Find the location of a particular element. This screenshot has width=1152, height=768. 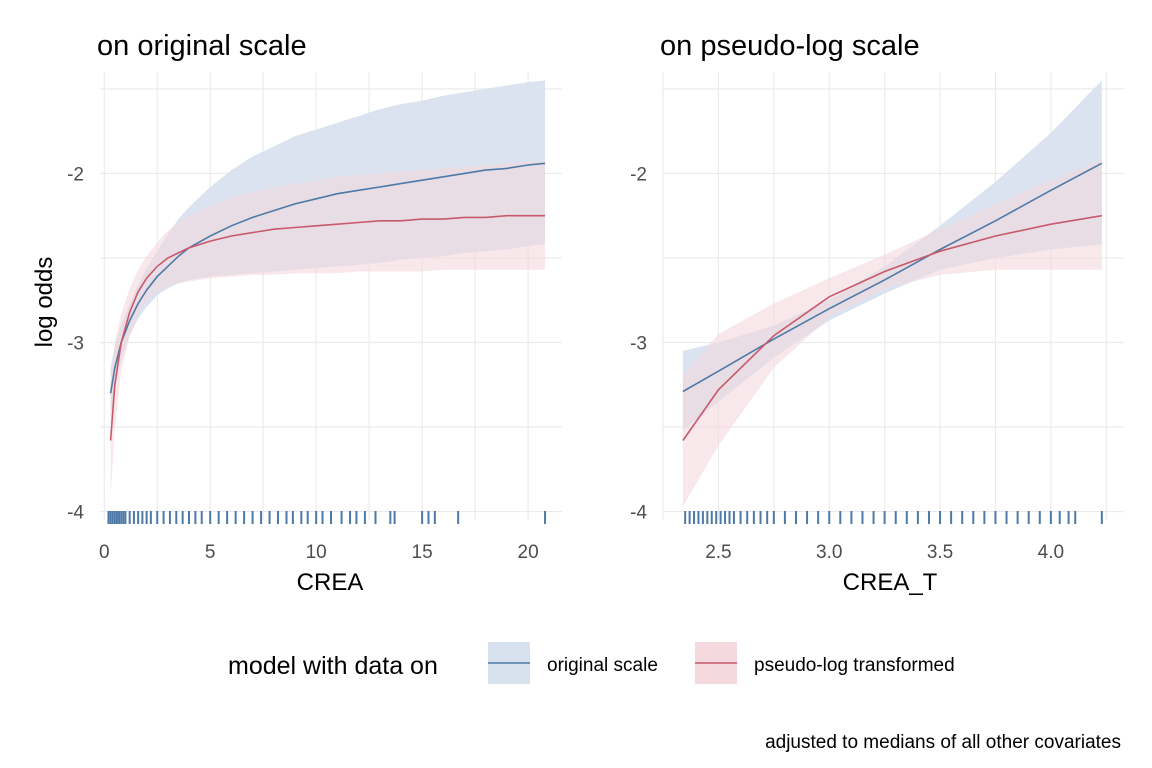

x-tick-labels: 2.5 3.0 3.5 4.0 is located at coordinates (884, 552).